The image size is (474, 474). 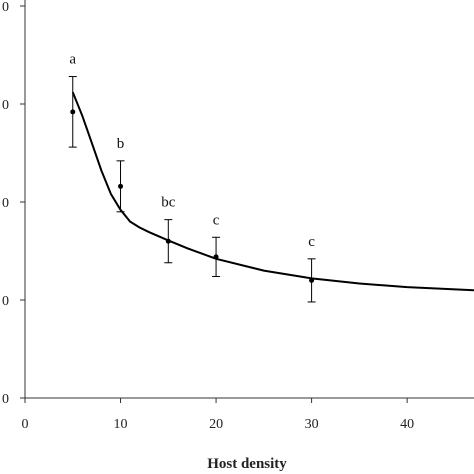 What do you see at coordinates (247, 464) in the screenshot?
I see `x-axis-label: Host density` at bounding box center [247, 464].